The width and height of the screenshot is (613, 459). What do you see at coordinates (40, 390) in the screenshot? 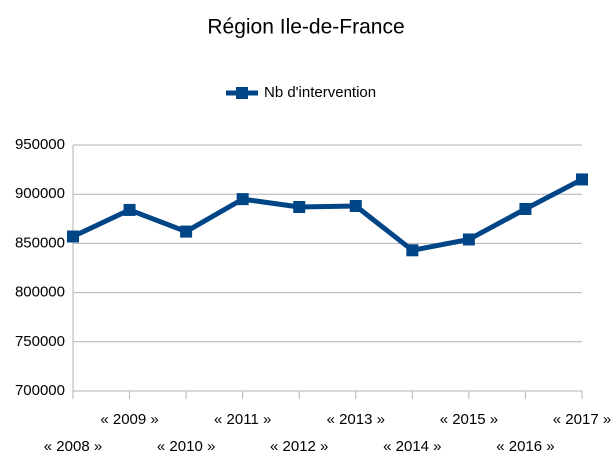
I see `y-tick-label: 700000` at bounding box center [40, 390].